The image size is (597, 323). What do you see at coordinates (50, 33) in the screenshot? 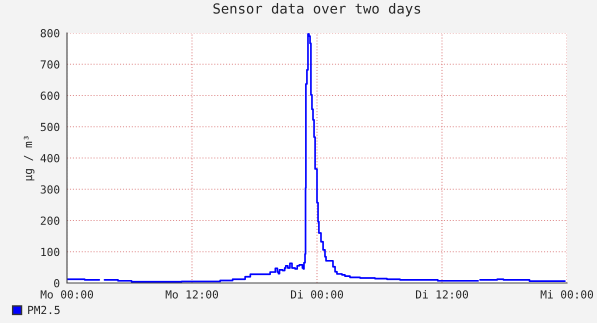
I see `y-tick-label: 800` at bounding box center [50, 33].